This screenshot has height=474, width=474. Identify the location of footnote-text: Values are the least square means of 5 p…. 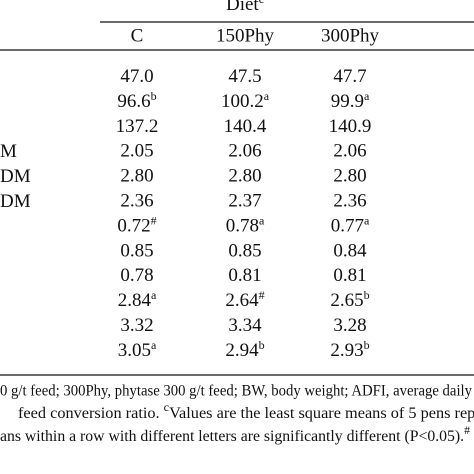
(321, 413).